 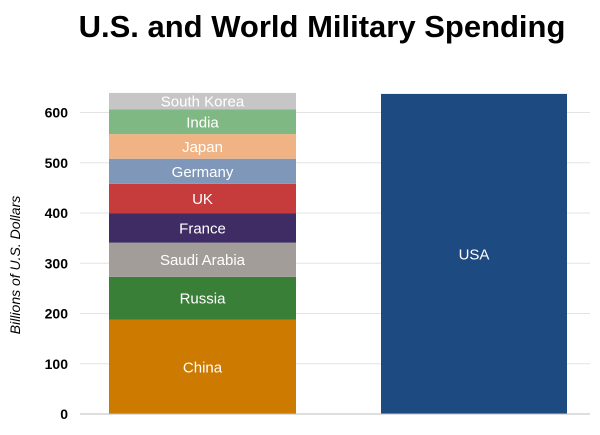 I want to click on bar-segment-japan, so click(x=202, y=146).